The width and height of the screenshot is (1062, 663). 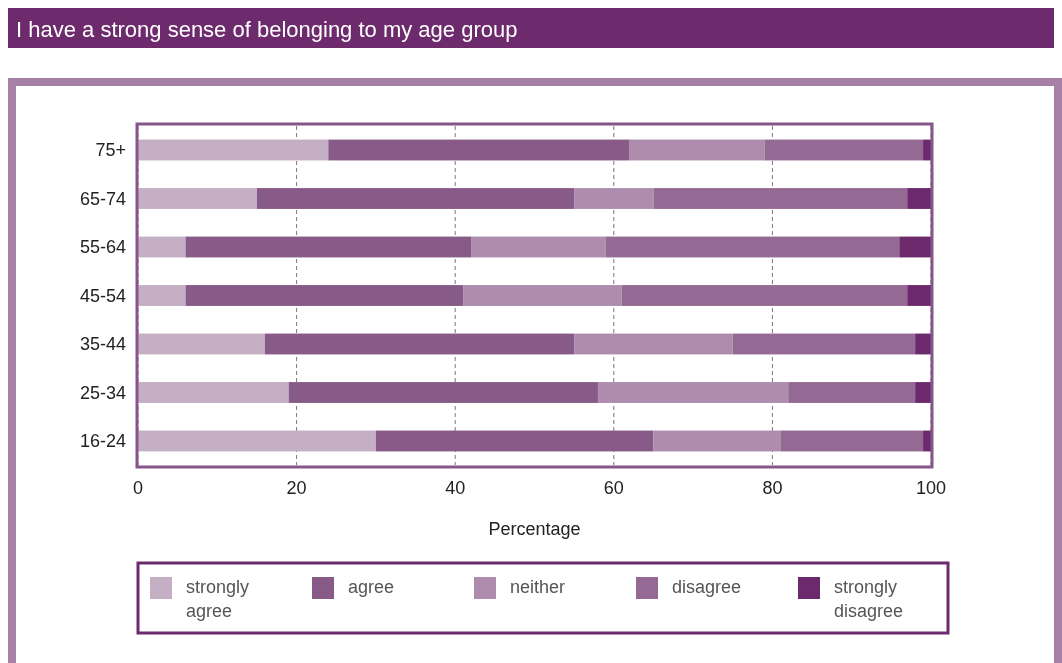 I want to click on chart-title: I have a strong sense of belonging to my age group, so click(x=267, y=29).